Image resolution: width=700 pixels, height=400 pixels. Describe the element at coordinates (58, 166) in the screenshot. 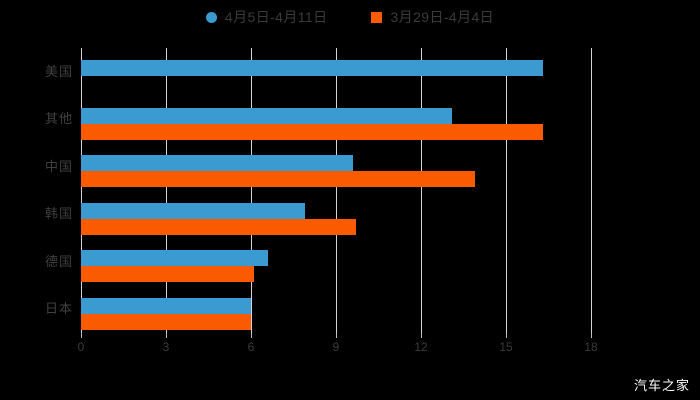

I see `y-axis-label-2: 中国` at that location.